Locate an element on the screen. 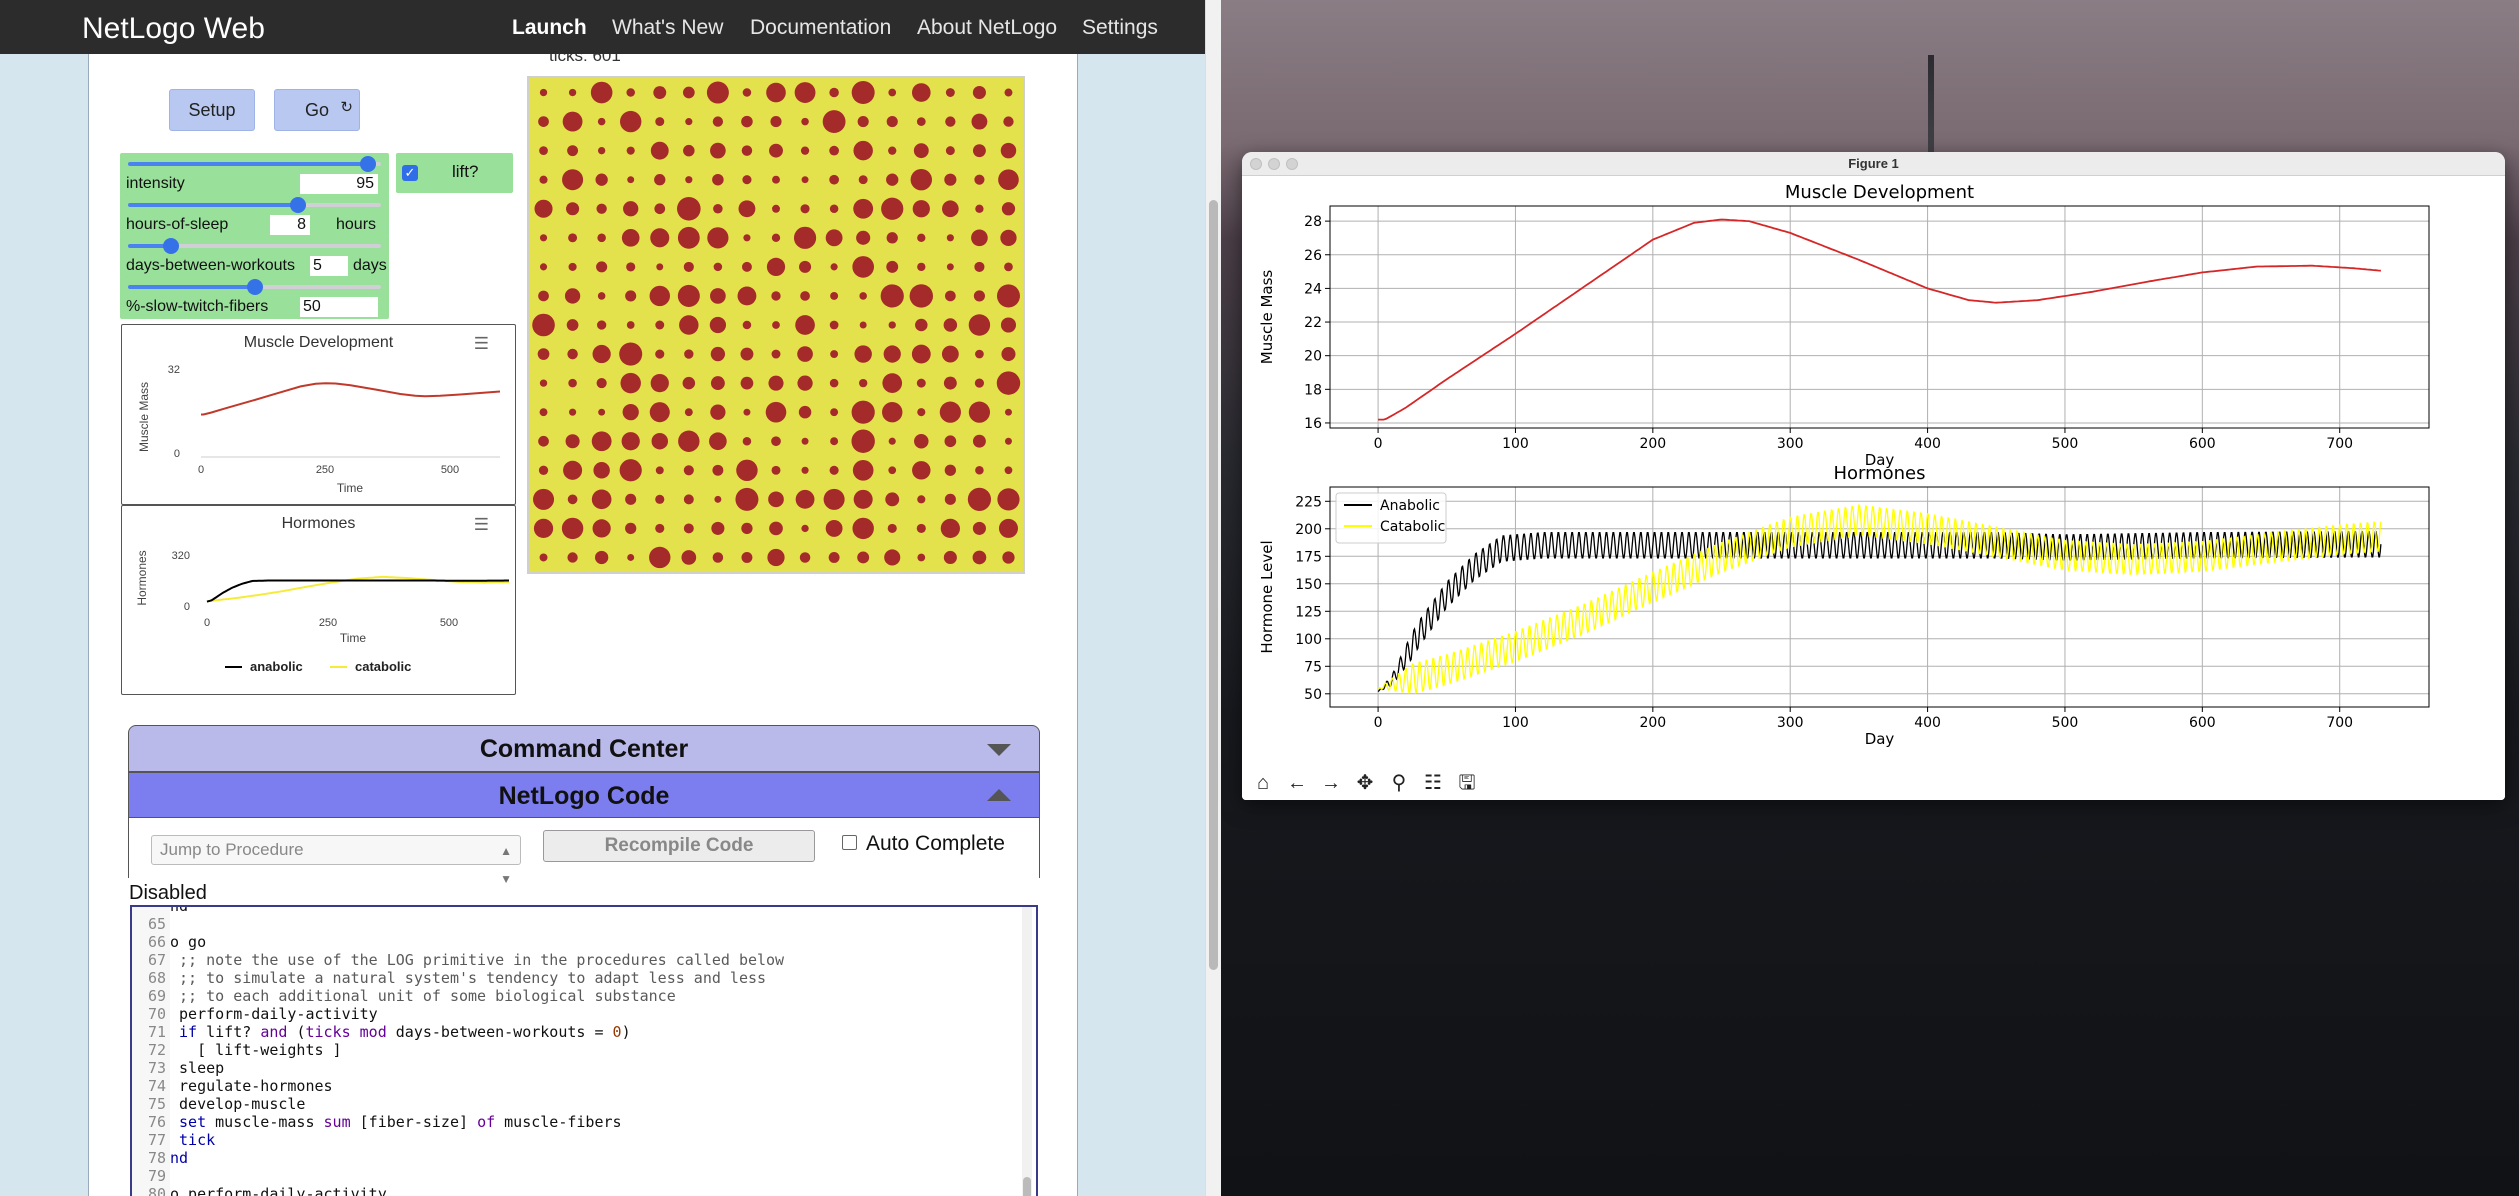  world-view is located at coordinates (776, 325).